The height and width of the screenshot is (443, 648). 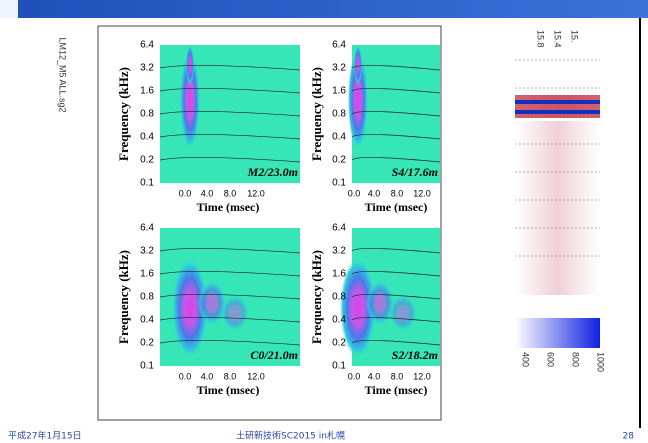 I want to click on panel-label: S2/18.2m, so click(x=415, y=355).